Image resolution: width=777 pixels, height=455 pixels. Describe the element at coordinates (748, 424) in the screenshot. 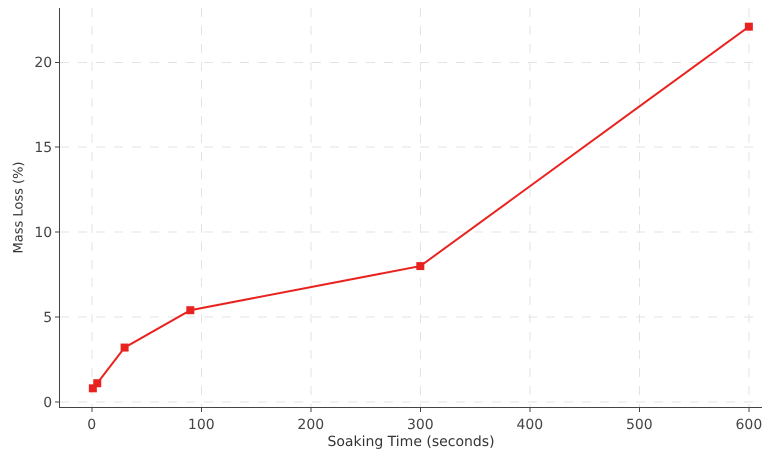

I see `x-tick-label: 600` at that location.